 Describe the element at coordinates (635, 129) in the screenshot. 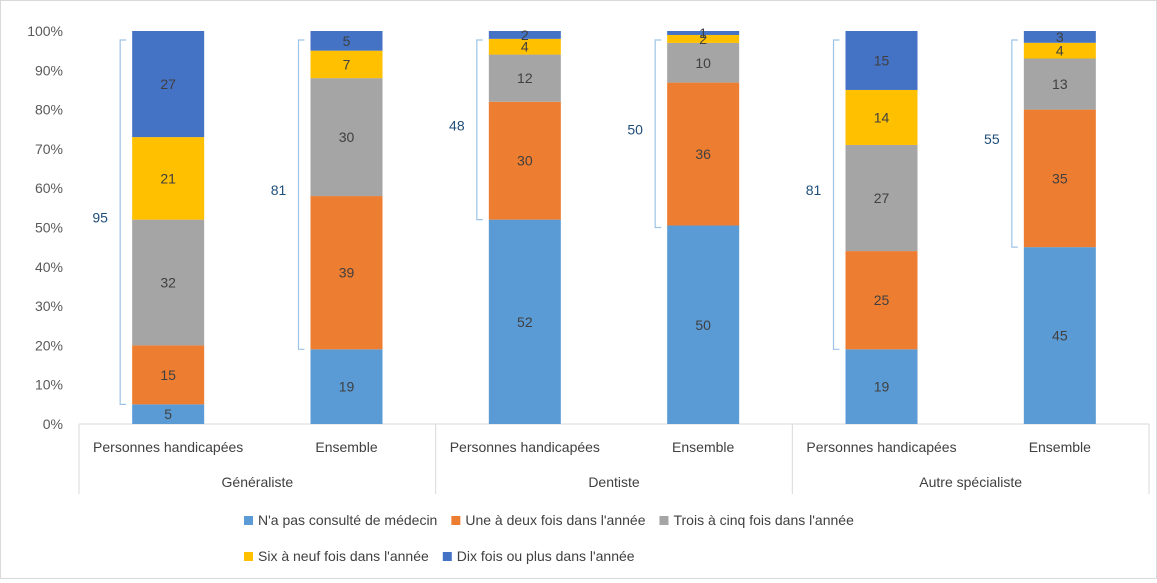

I see `brace-label: 50` at that location.